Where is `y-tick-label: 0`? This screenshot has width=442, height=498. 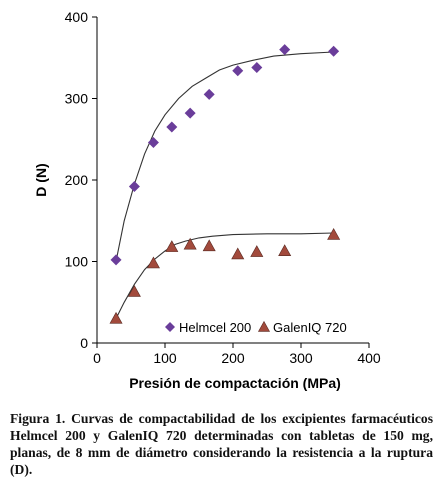
y-tick-label: 0 is located at coordinates (84, 343).